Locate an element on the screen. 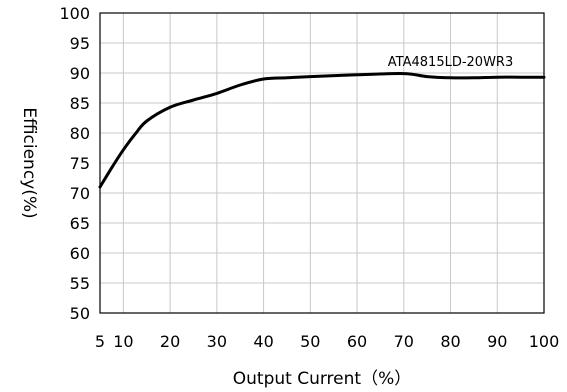 This screenshot has height=392, width=567. y-tick-labels: 50 55 60 65 70 75 80 85 90 95 100 is located at coordinates (74, 163).